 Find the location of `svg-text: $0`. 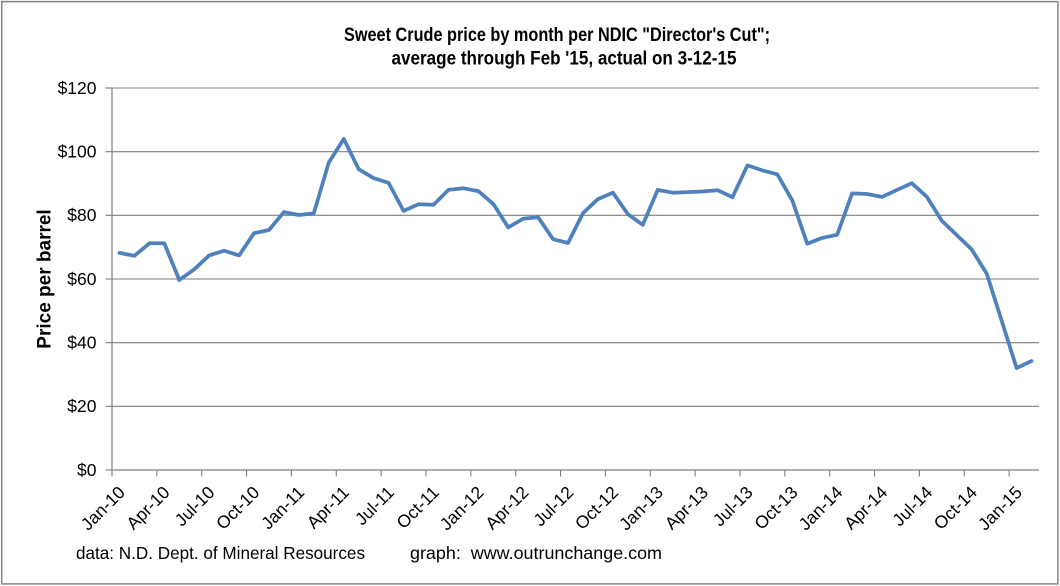

svg-text: $0 is located at coordinates (87, 470).